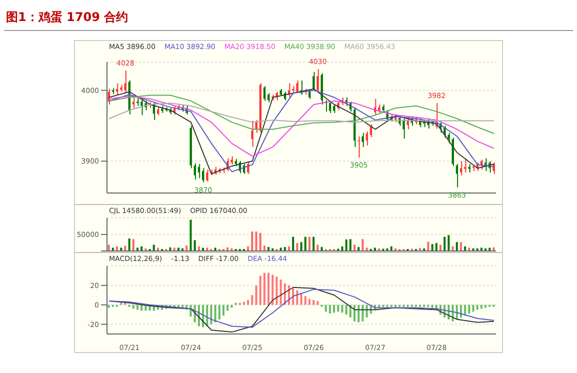  What do you see at coordinates (67, 17) in the screenshot?
I see `chart-title: 图1：鸡蛋 1709 合约` at bounding box center [67, 17].